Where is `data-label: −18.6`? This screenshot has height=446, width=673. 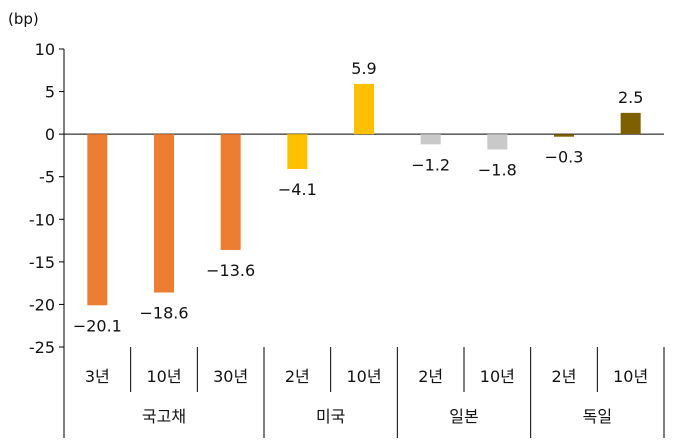 data-label: −18.6 is located at coordinates (163, 313).